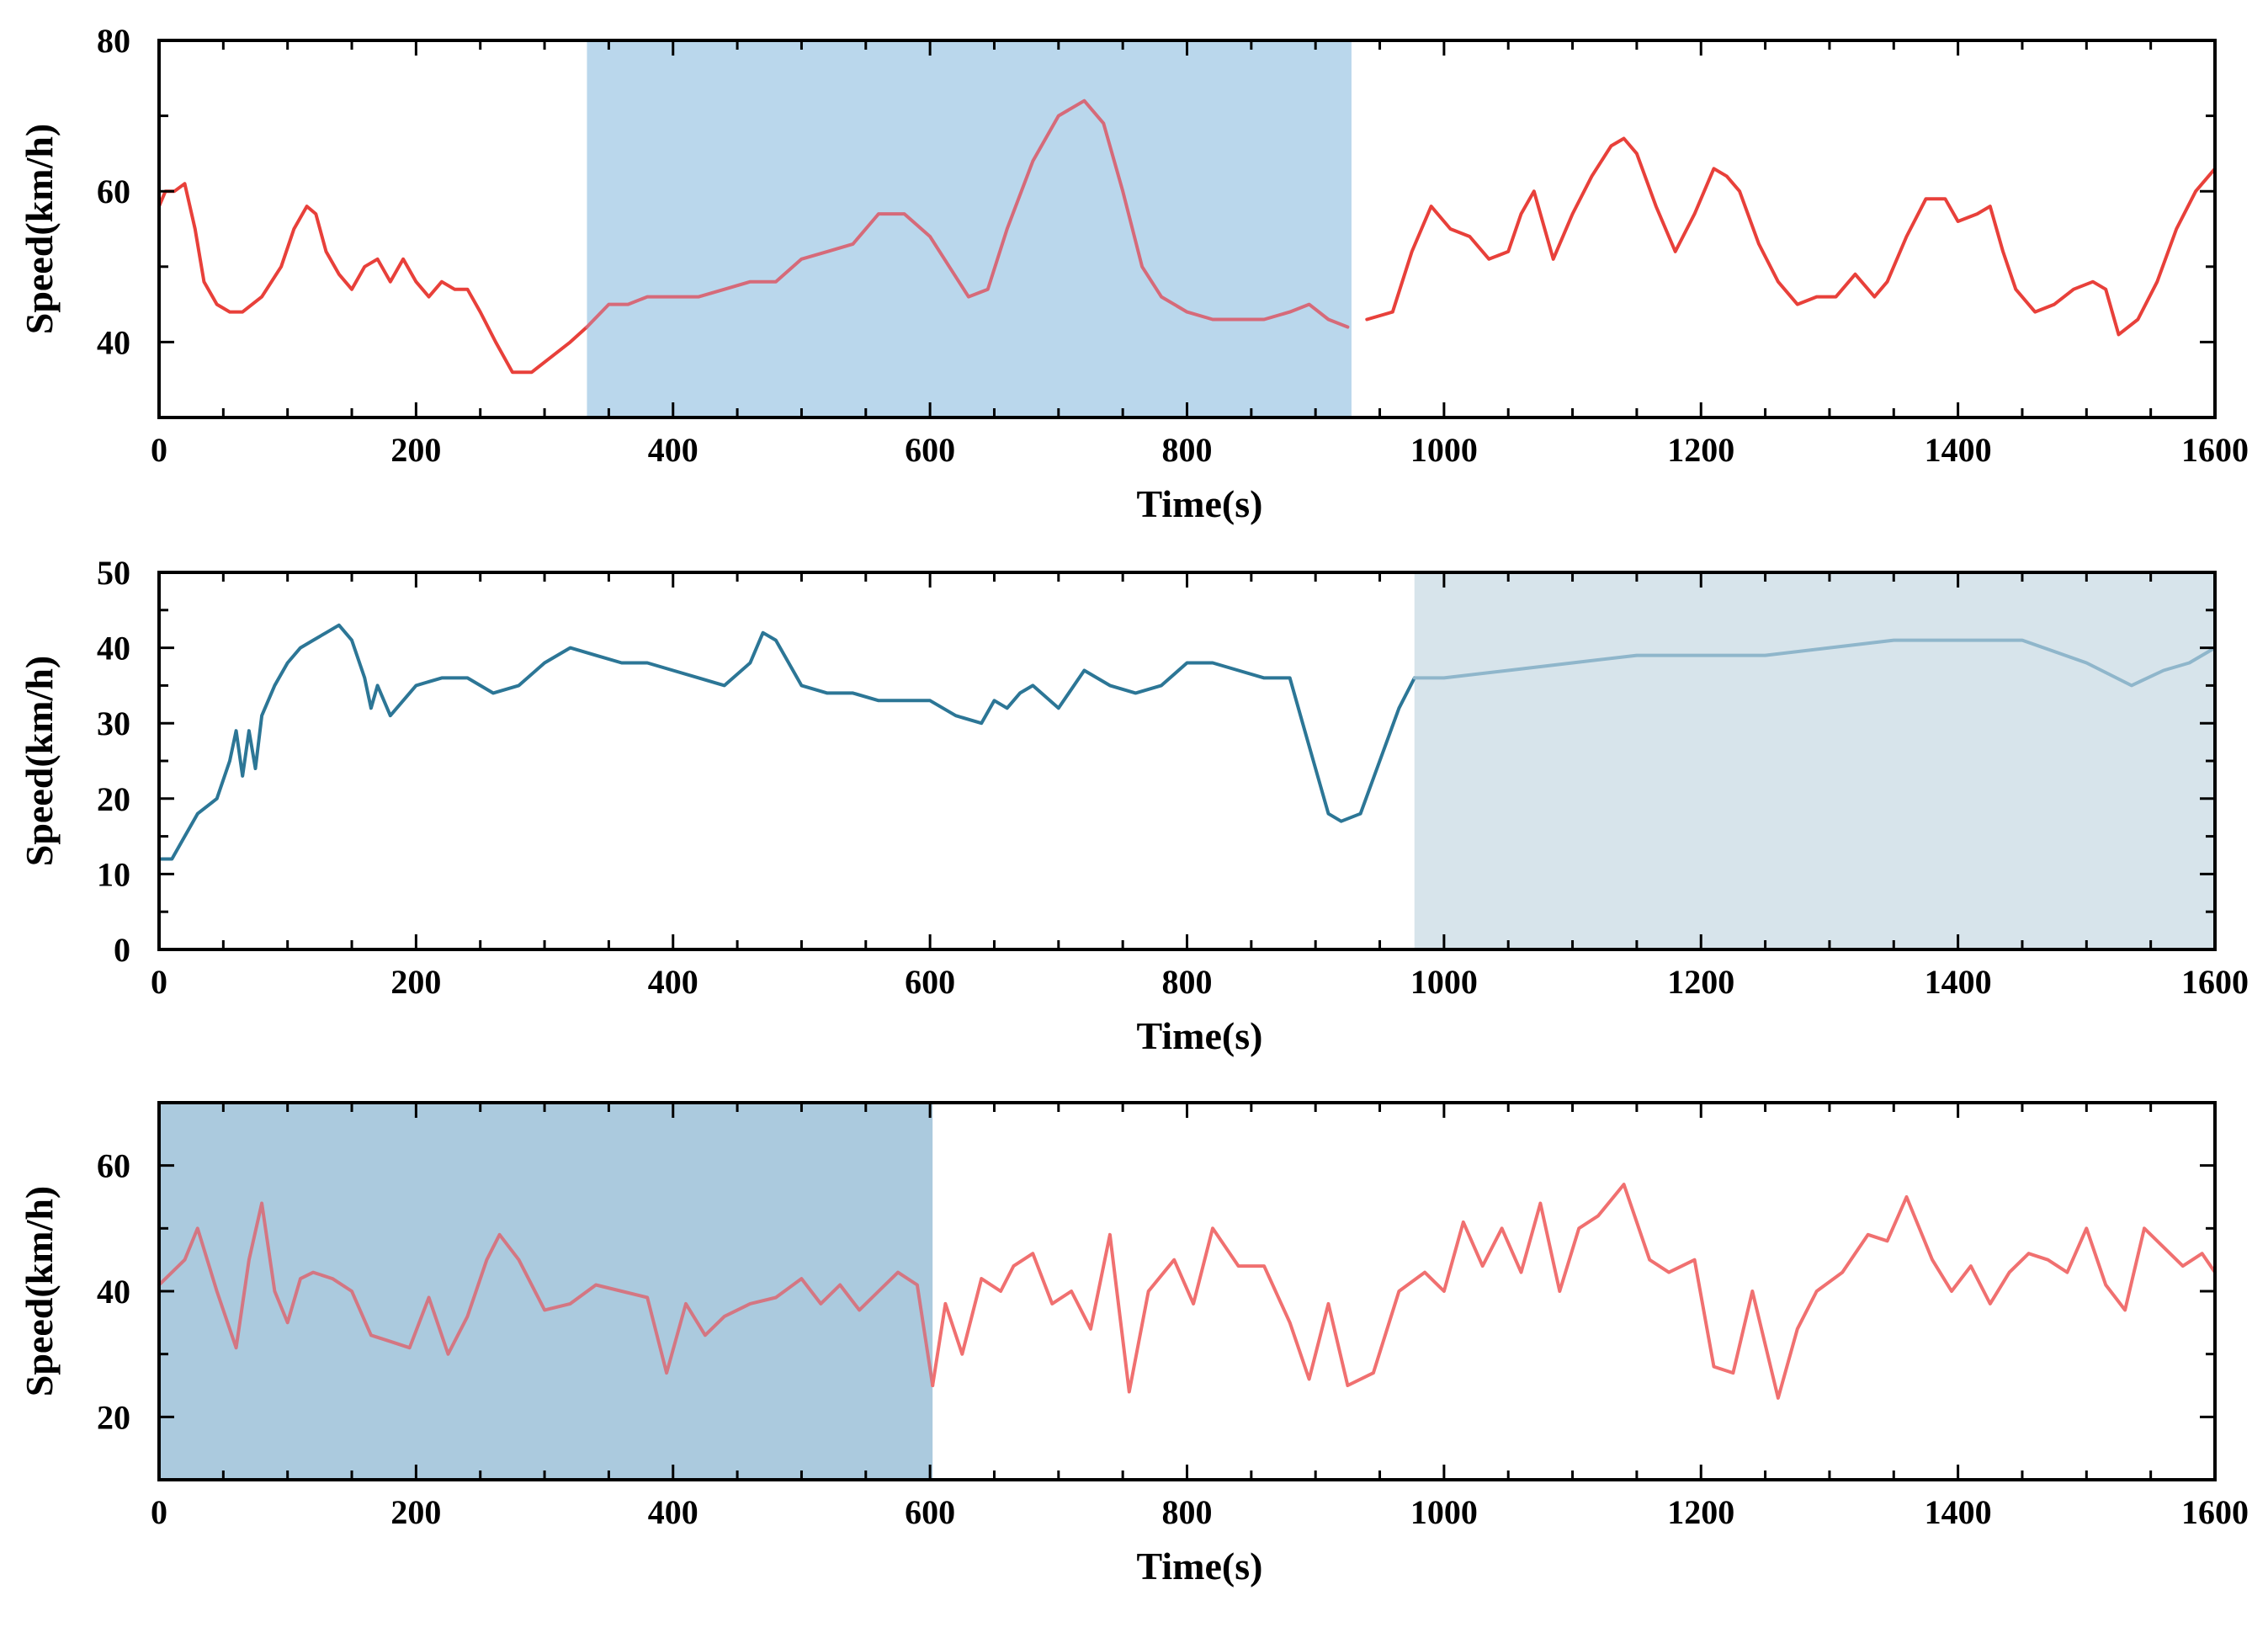 Image resolution: width=2268 pixels, height=1638 pixels. I want to click on y-tick-label: 10, so click(113, 874).